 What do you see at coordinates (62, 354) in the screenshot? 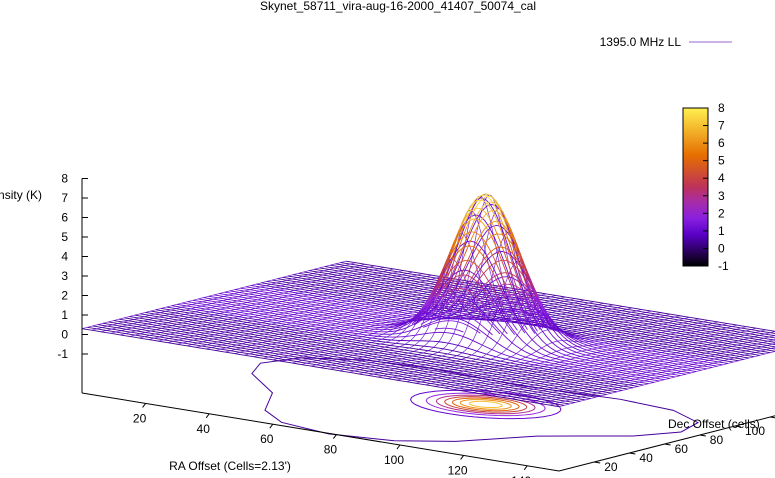
I see `z-tick-label: -1` at bounding box center [62, 354].